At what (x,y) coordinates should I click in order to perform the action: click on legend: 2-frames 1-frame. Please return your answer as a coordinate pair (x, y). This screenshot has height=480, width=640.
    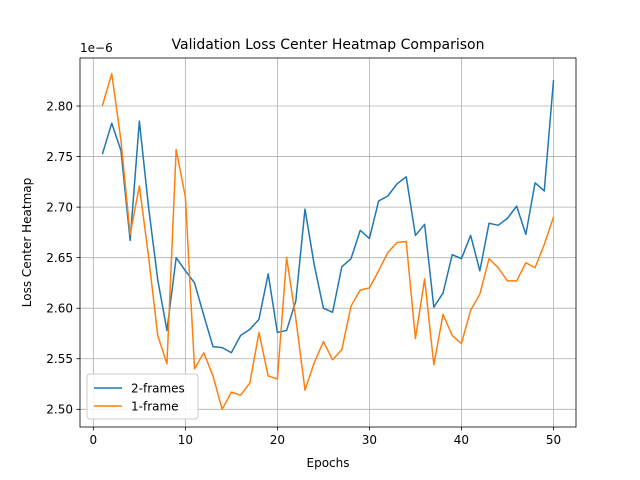
    Looking at the image, I should click on (142, 396).